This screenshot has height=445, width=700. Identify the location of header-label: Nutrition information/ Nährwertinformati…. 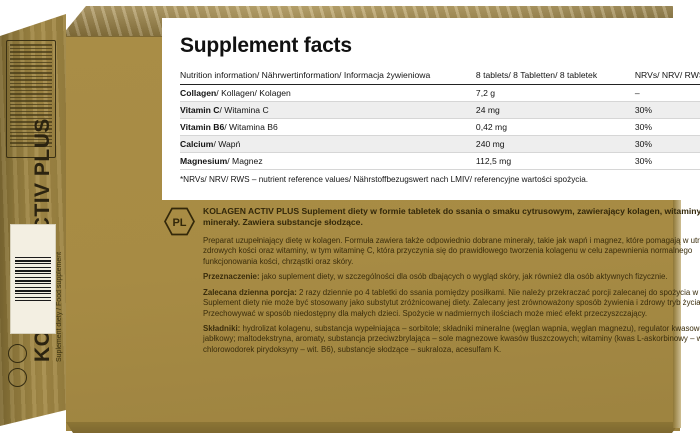
(328, 76).